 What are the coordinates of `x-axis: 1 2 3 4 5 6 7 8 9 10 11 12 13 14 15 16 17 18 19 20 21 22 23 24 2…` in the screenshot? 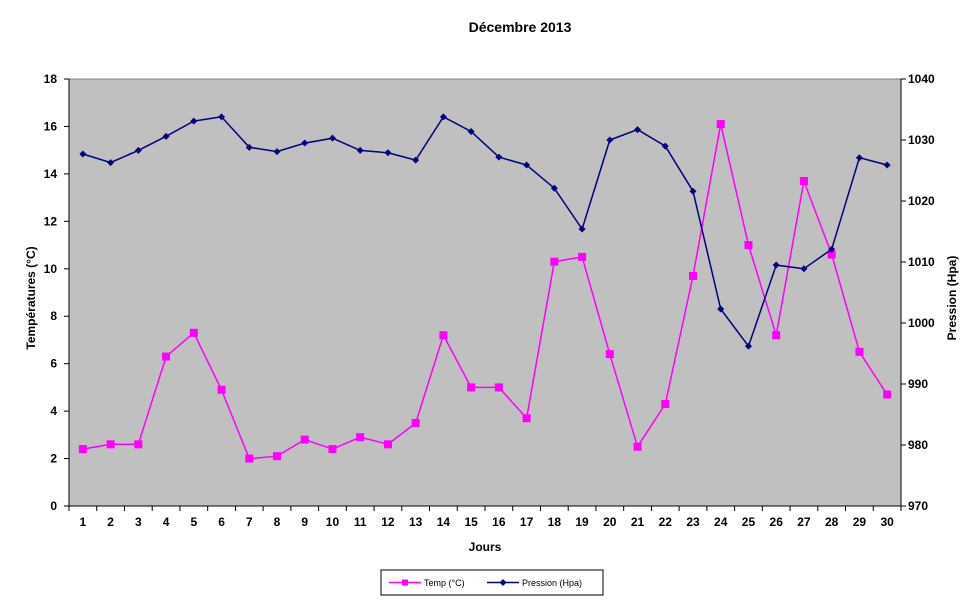 It's located at (485, 517).